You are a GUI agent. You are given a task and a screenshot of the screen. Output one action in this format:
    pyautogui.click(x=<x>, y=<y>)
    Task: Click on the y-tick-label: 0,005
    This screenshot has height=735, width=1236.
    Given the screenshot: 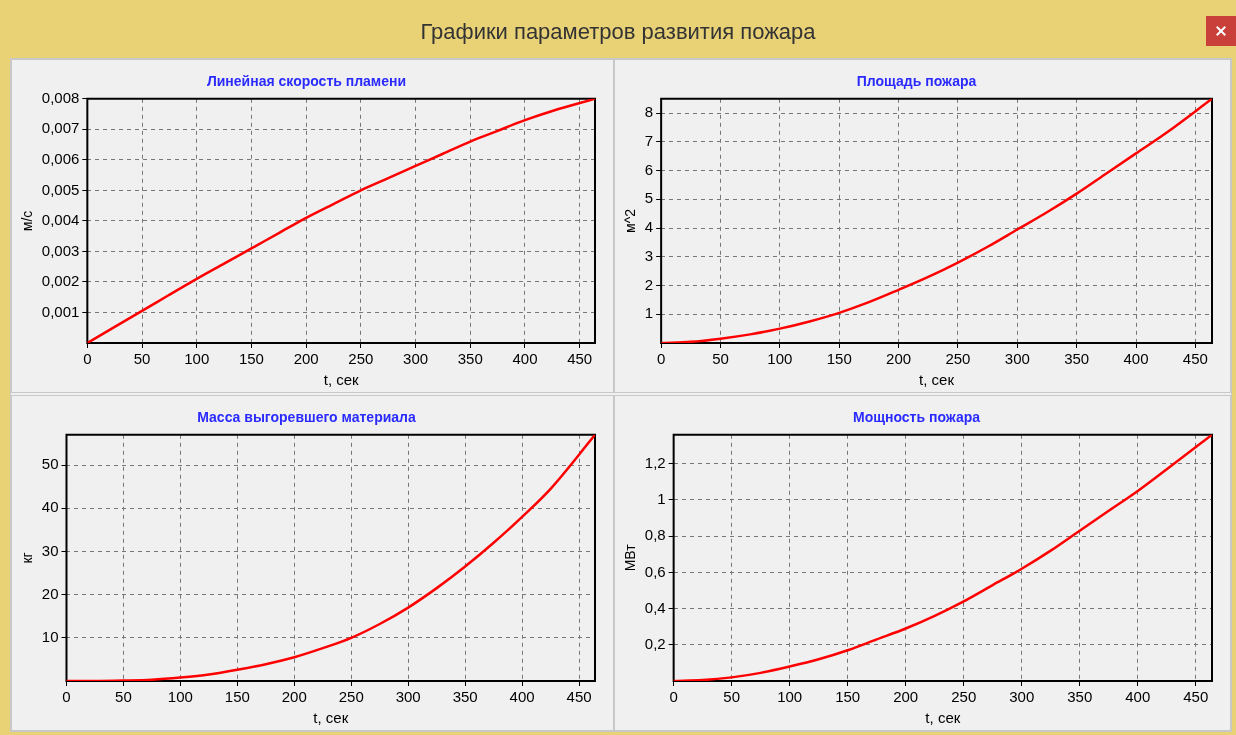 What is the action you would take?
    pyautogui.click(x=60, y=189)
    